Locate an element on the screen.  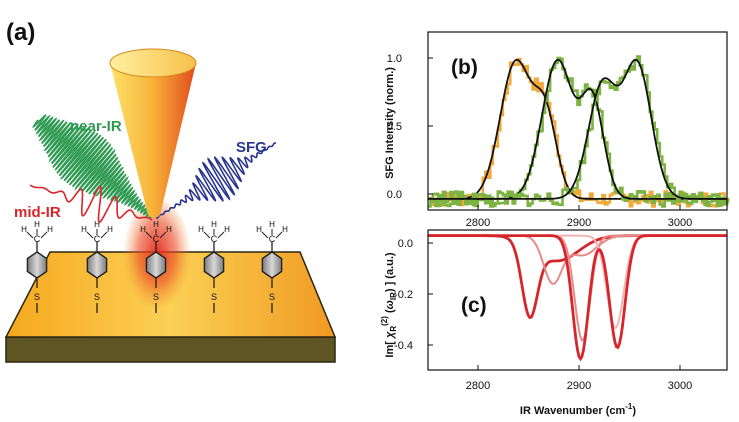
chart-b-plot is located at coordinates (579, 131).